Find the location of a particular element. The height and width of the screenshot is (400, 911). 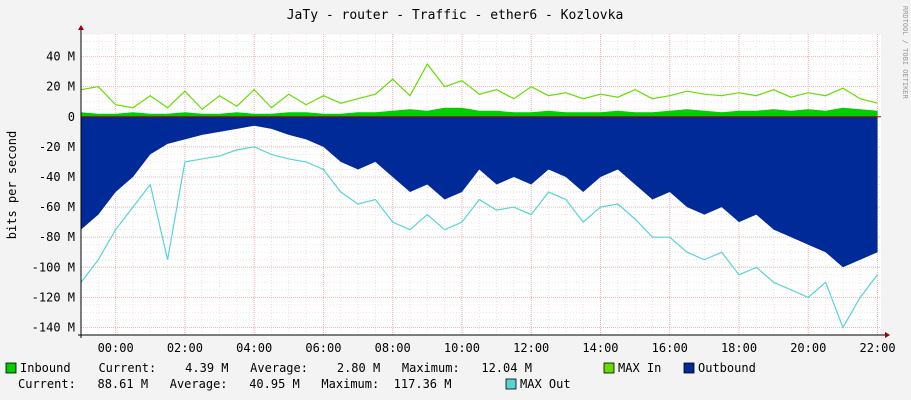

inbound-area is located at coordinates (479, 112).